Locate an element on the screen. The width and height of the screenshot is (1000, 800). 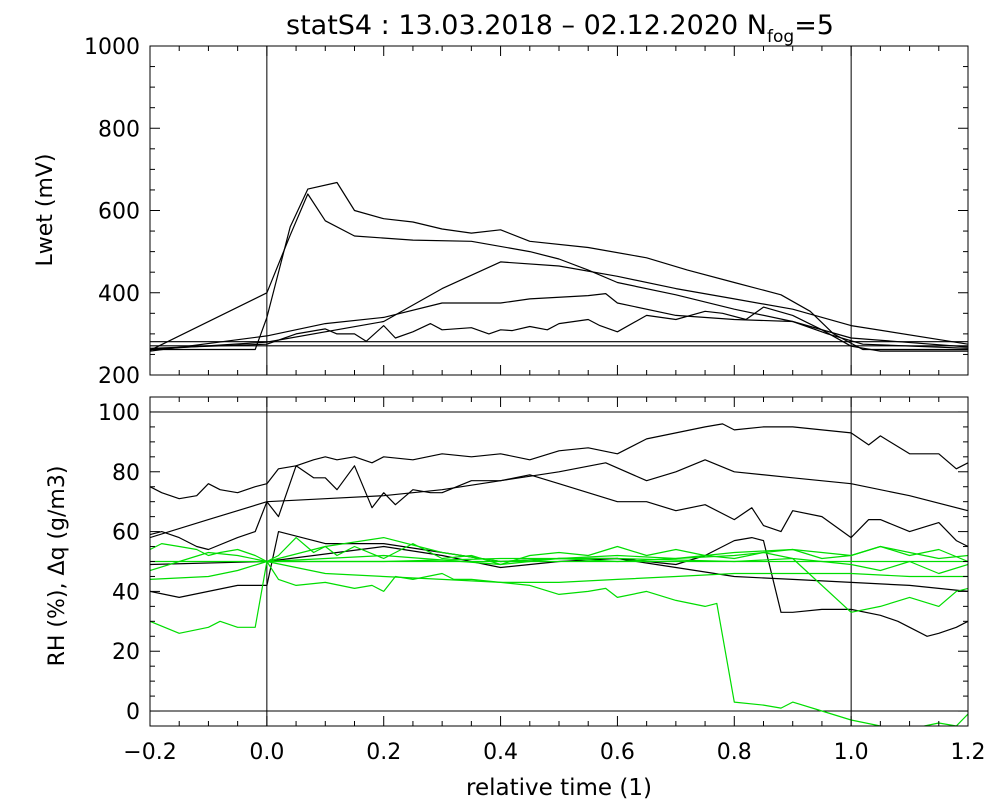
bottom-xtick-label: 0.4 is located at coordinates (500, 752).